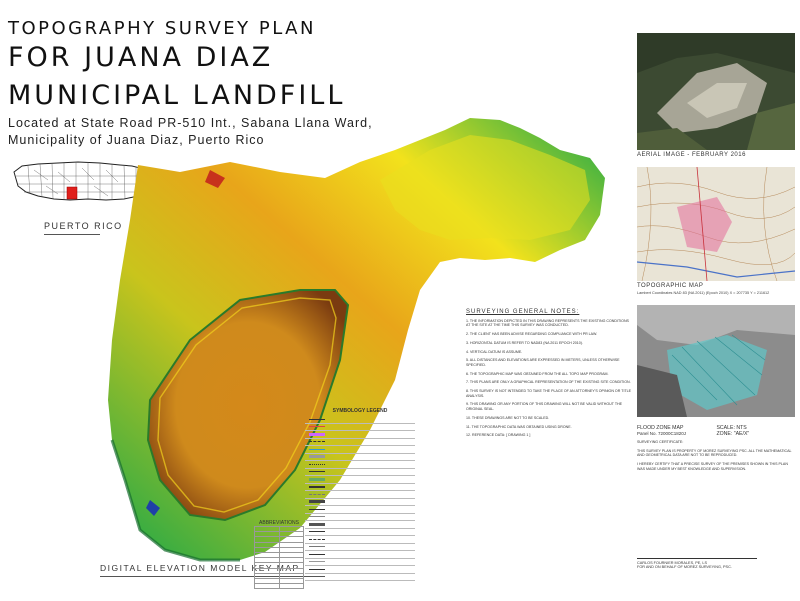 Image resolution: width=800 pixels, height=601 pixels. I want to click on title-line-1: TOPOGRAPHY SURVEY PLAN, so click(162, 28).